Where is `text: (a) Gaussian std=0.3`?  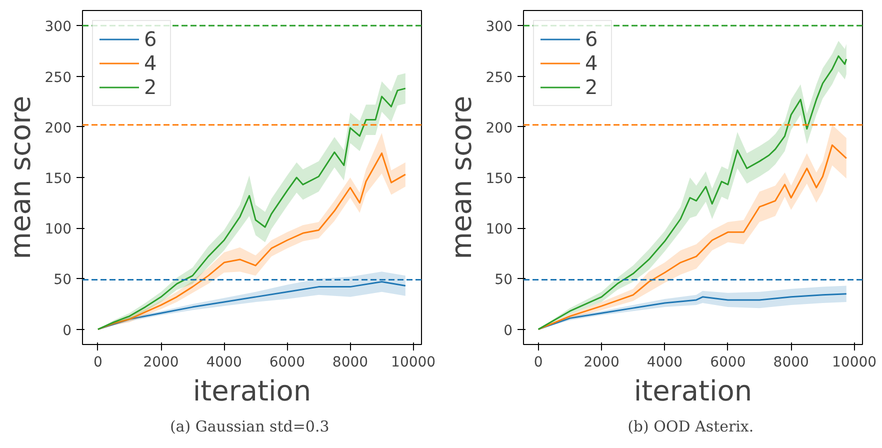
text: (a) Gaussian std=0.3 is located at coordinates (250, 427).